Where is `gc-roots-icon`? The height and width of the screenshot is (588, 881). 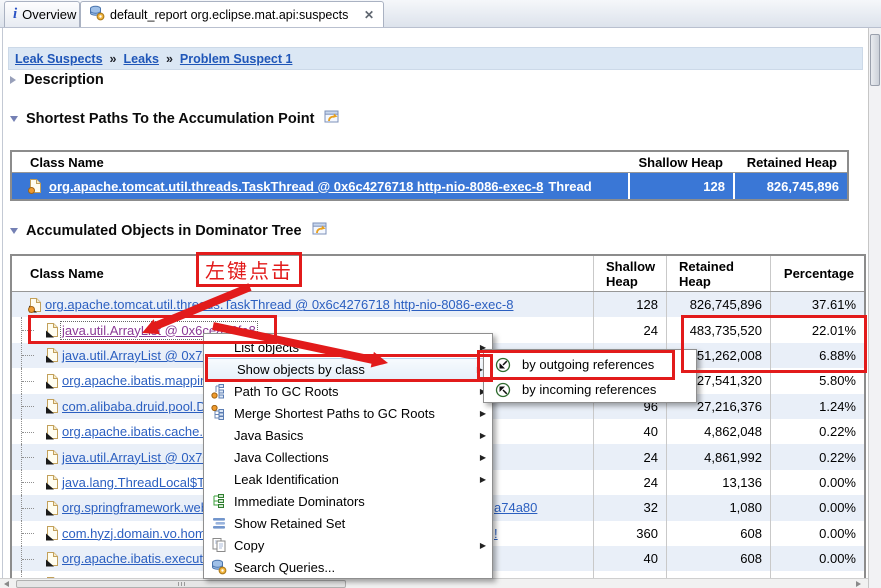
gc-roots-icon is located at coordinates (219, 391).